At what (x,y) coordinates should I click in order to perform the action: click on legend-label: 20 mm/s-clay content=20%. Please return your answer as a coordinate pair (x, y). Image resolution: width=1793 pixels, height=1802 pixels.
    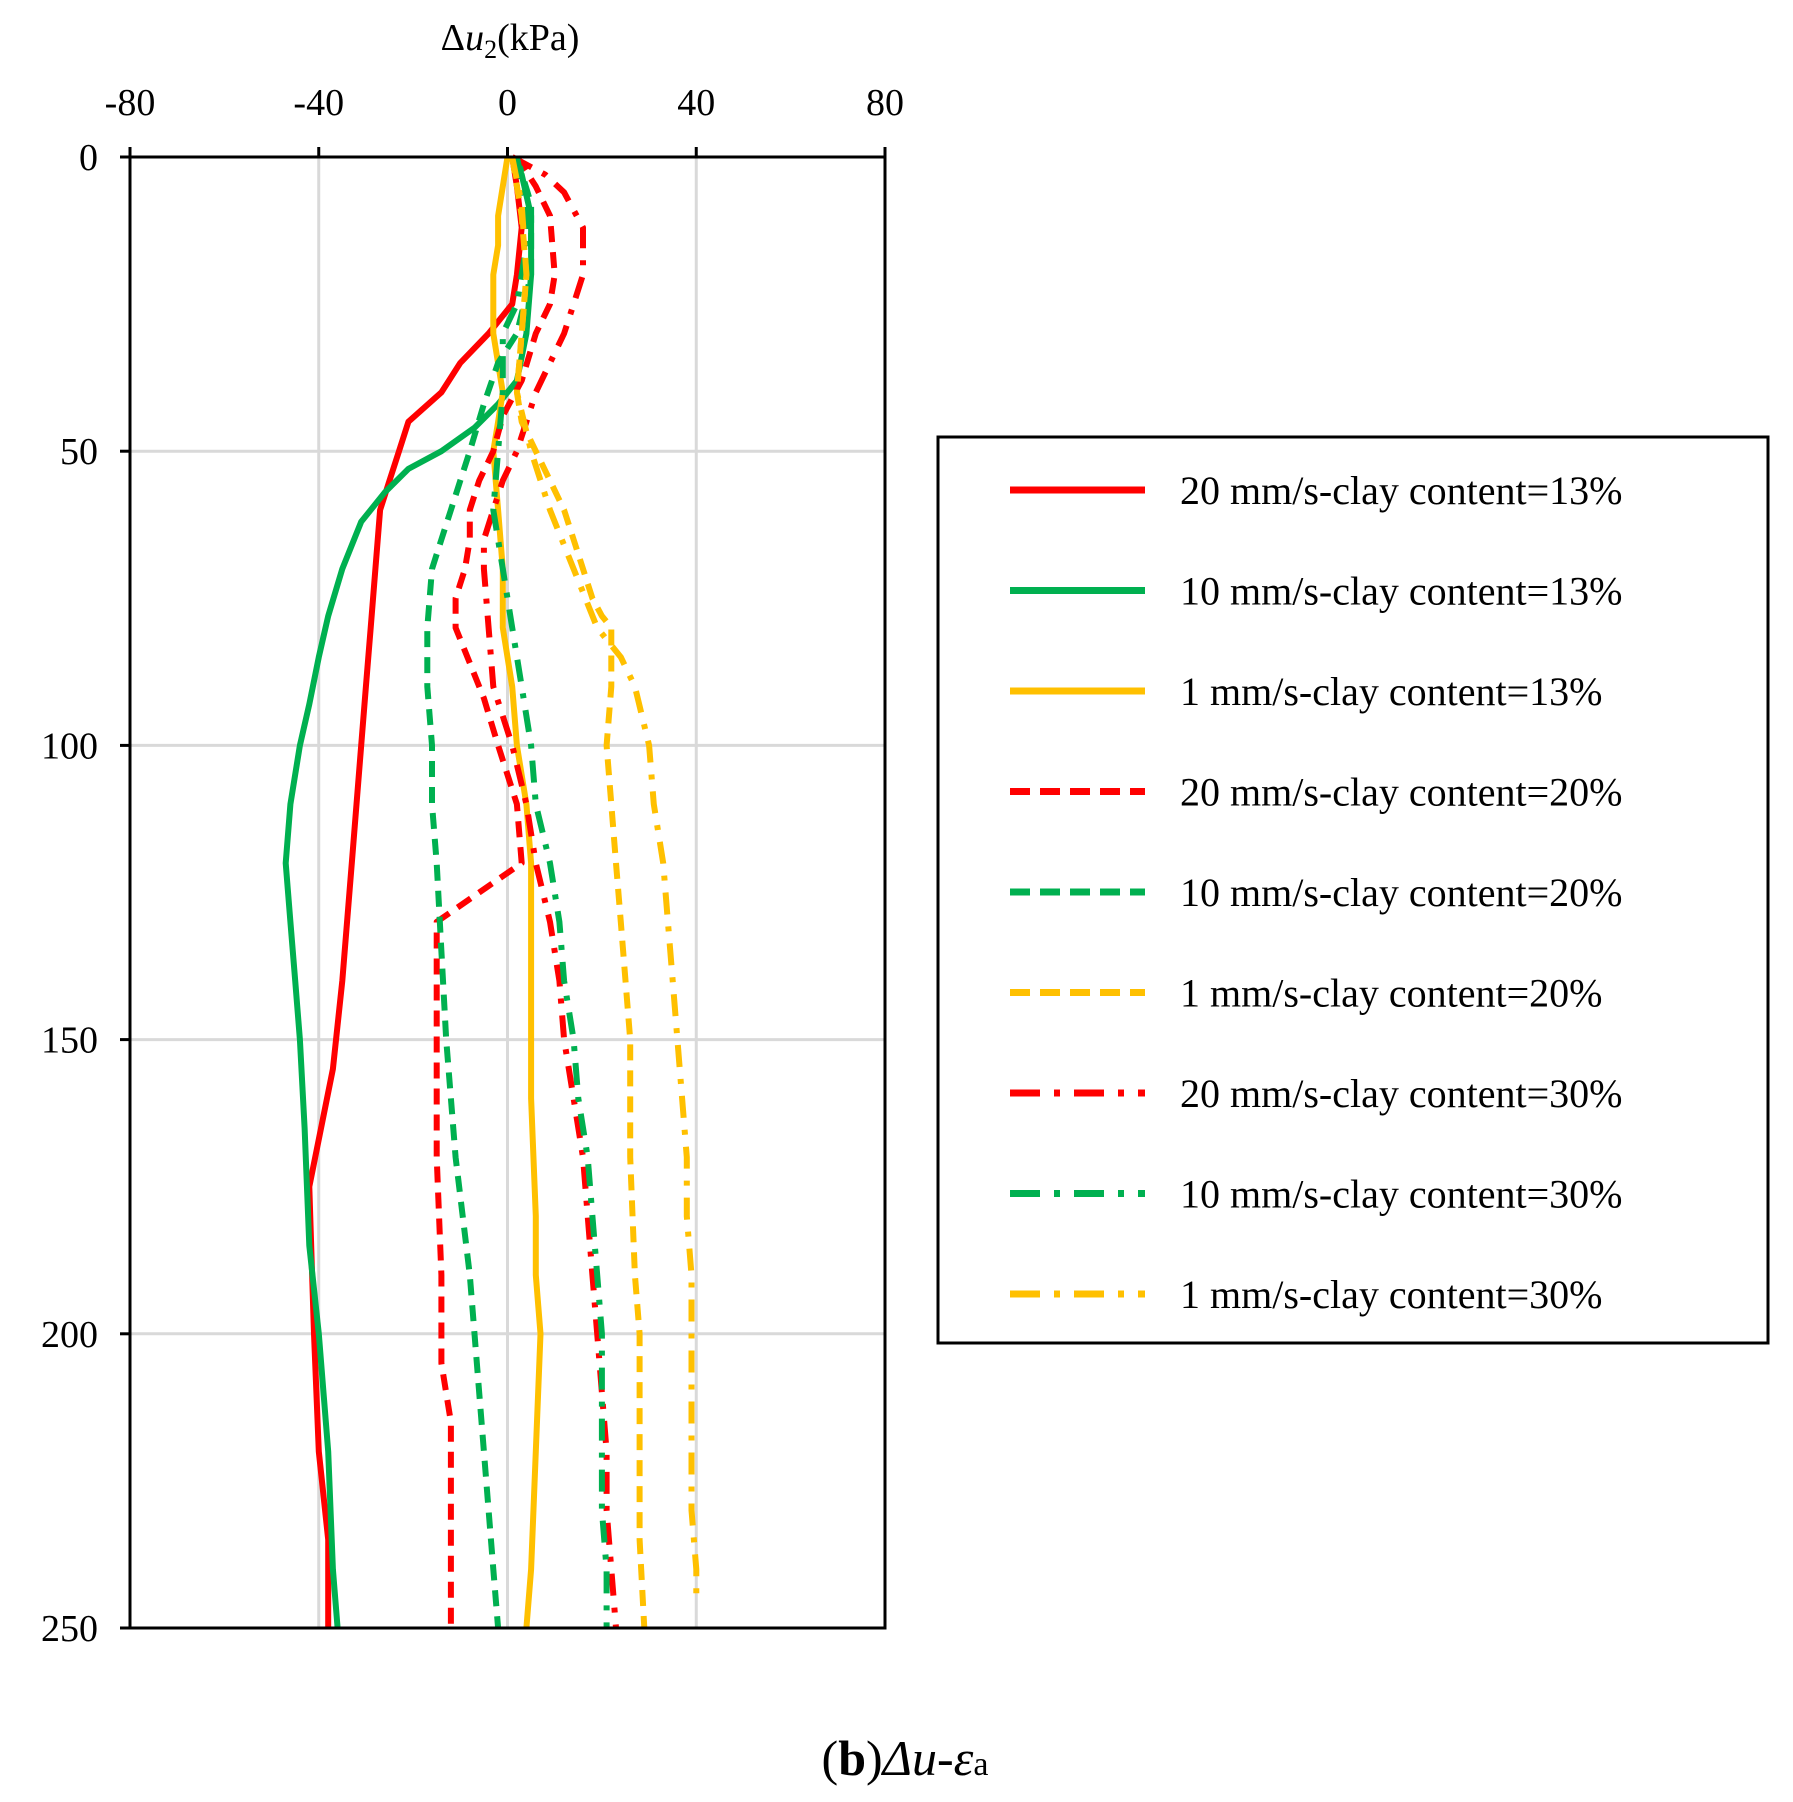
    Looking at the image, I should click on (1401, 792).